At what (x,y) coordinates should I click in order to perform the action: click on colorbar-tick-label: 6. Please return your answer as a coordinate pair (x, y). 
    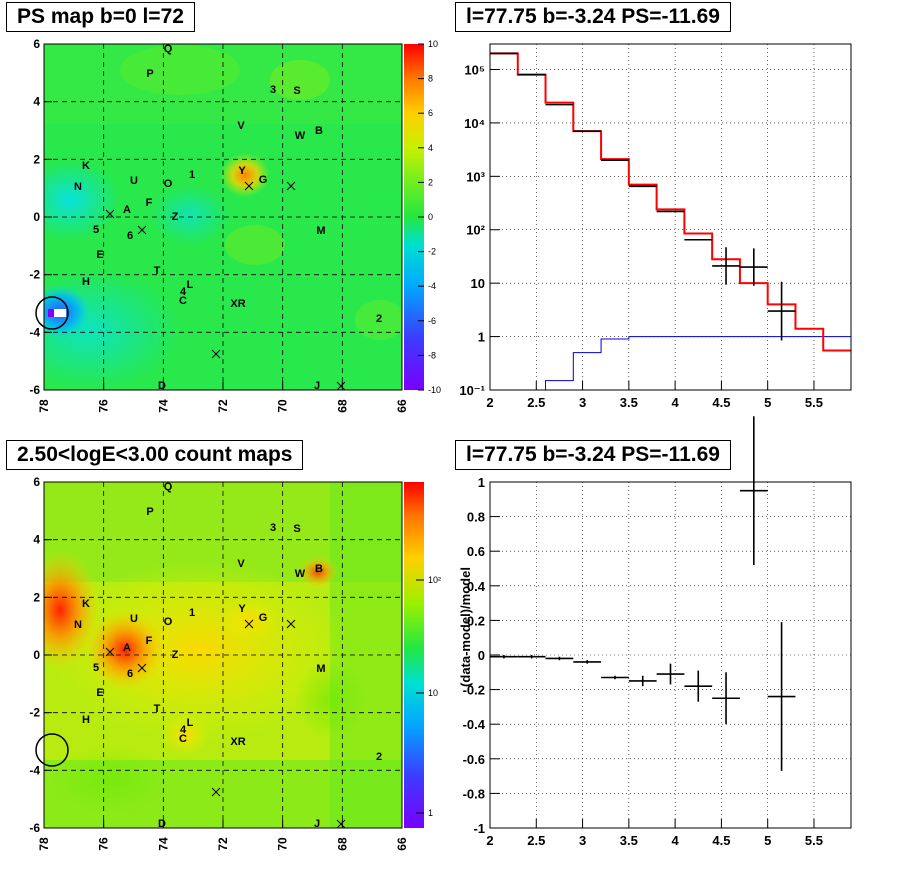
    Looking at the image, I should click on (430, 113).